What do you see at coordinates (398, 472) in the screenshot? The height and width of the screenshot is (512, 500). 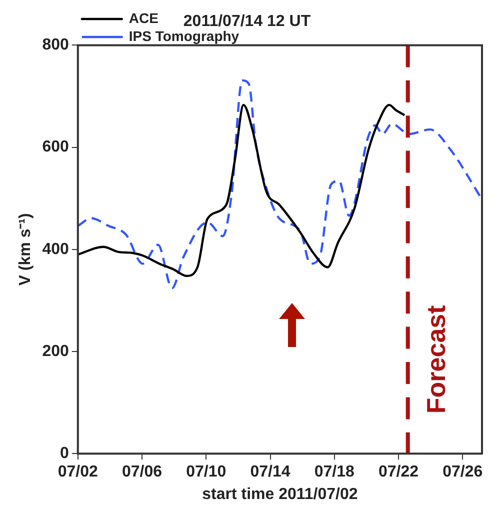 I see `x-tick-label: 07/22` at bounding box center [398, 472].